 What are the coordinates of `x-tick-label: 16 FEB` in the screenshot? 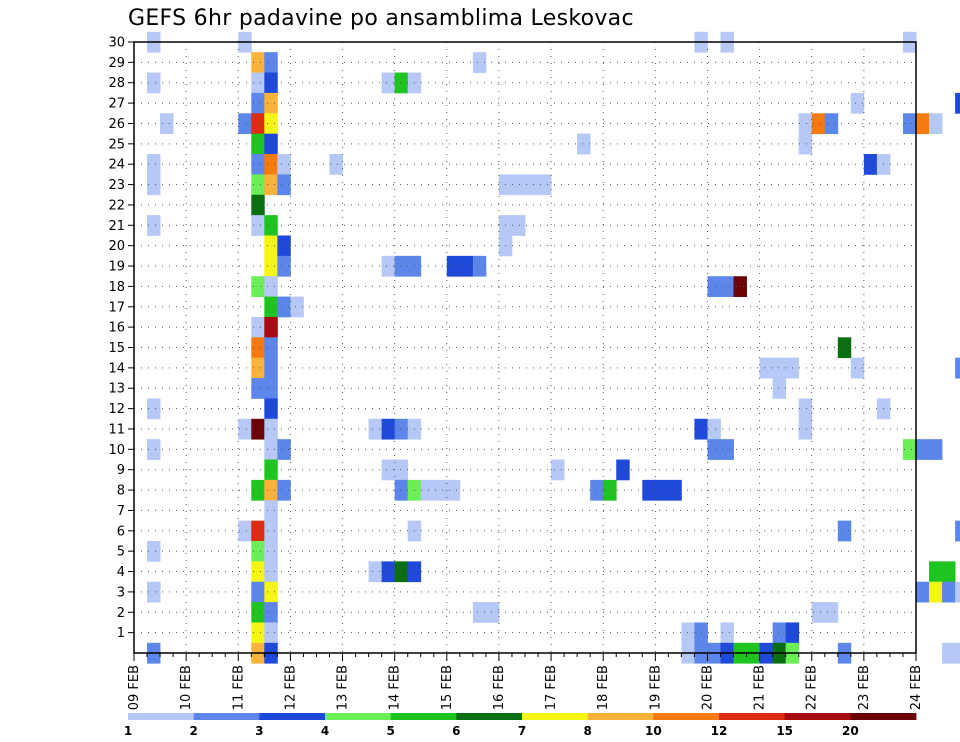 It's located at (499, 687).